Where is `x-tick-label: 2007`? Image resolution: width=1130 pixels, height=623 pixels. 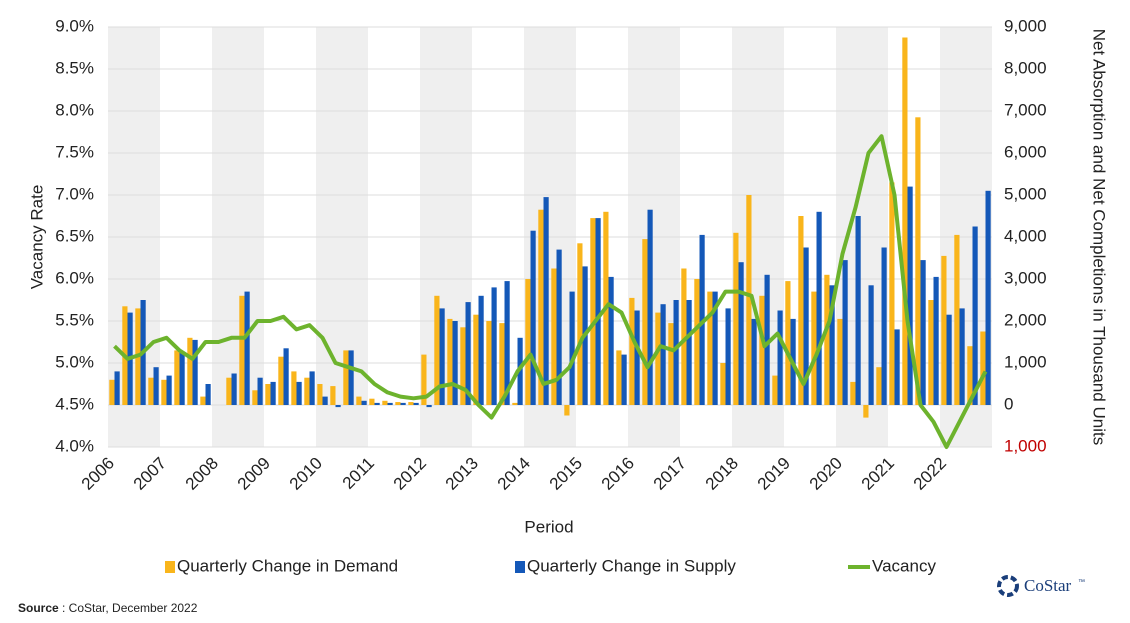
x-tick-label: 2007 is located at coordinates (150, 474).